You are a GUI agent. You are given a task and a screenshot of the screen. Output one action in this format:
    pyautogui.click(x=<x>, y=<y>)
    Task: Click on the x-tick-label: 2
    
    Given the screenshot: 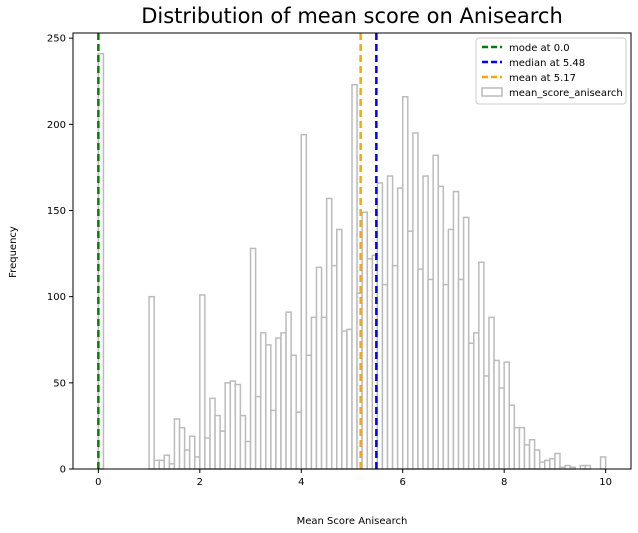 What is the action you would take?
    pyautogui.click(x=200, y=482)
    